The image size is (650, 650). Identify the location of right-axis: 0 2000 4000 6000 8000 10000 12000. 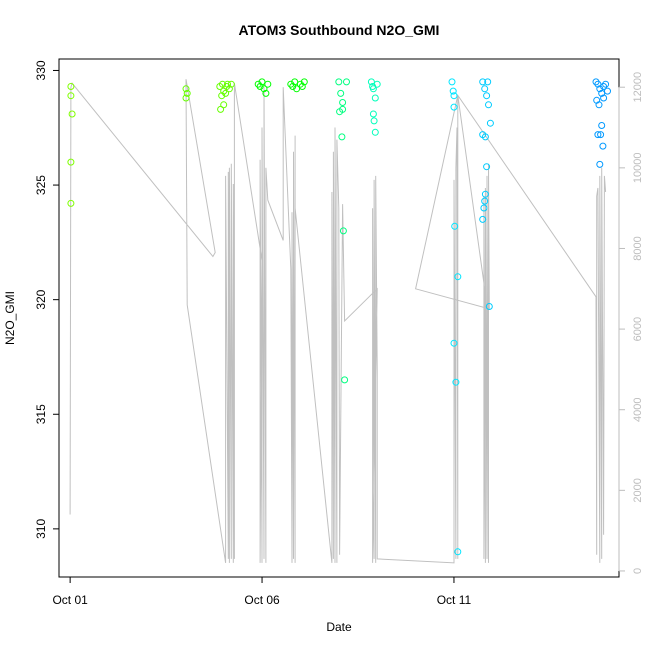
(631, 323).